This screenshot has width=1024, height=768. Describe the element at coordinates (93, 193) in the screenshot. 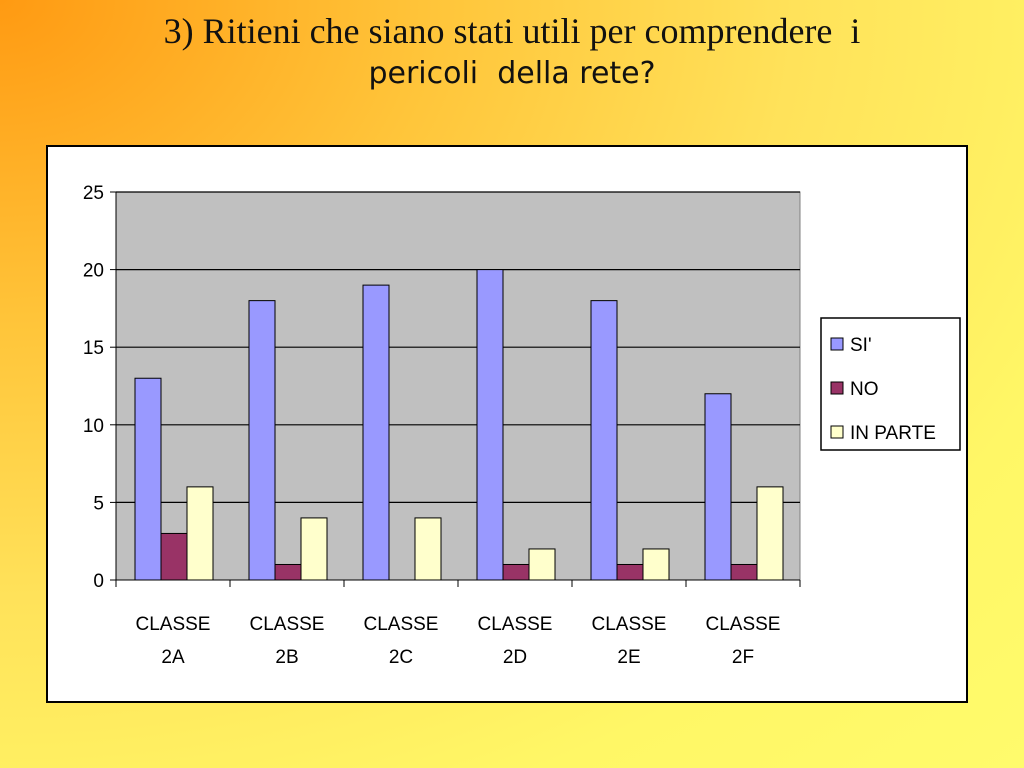

I see `y-tick-label: 25` at that location.